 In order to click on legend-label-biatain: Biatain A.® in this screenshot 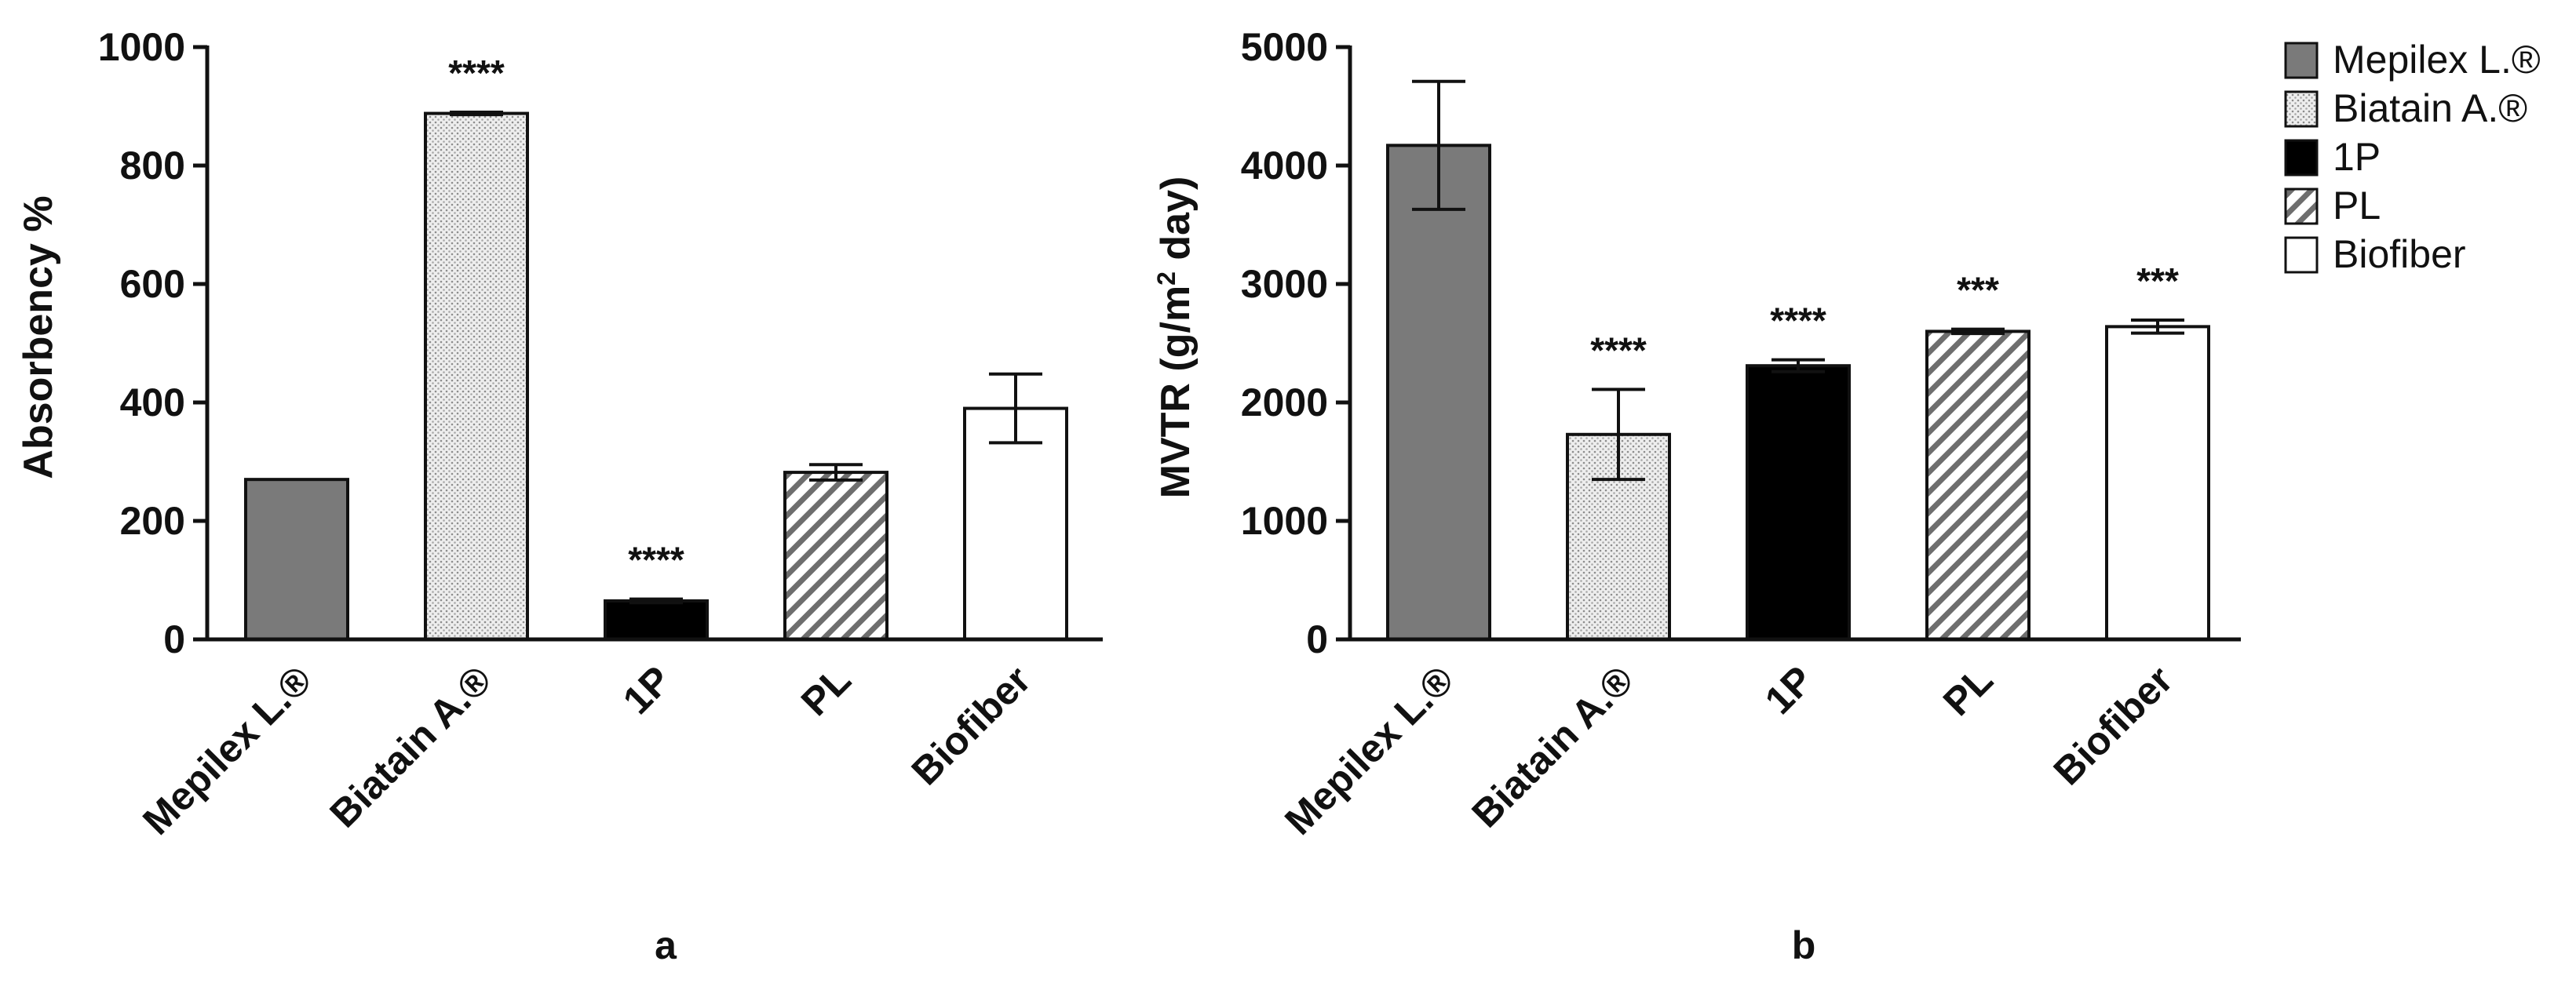, I will do `click(2430, 108)`.